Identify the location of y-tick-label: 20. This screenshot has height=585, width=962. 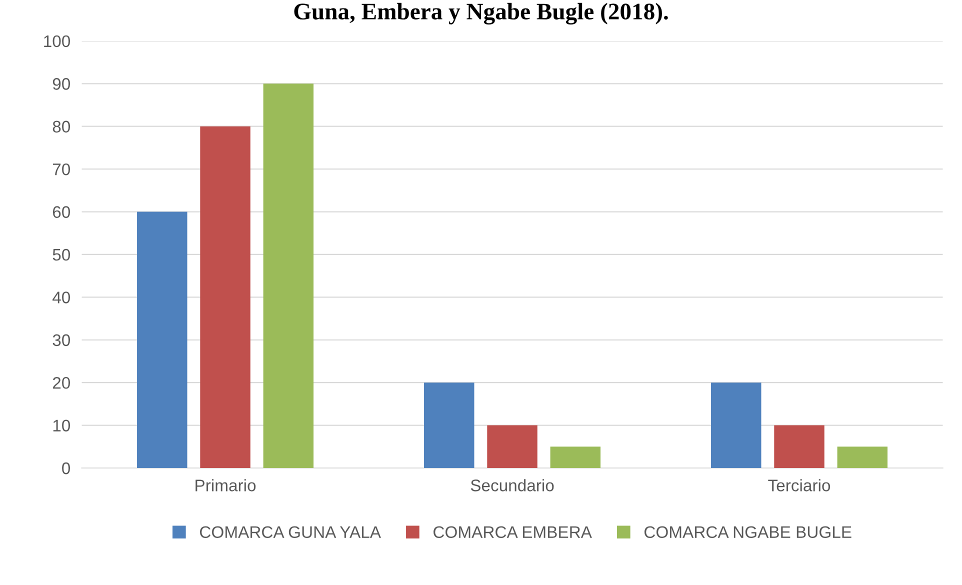
(61, 382).